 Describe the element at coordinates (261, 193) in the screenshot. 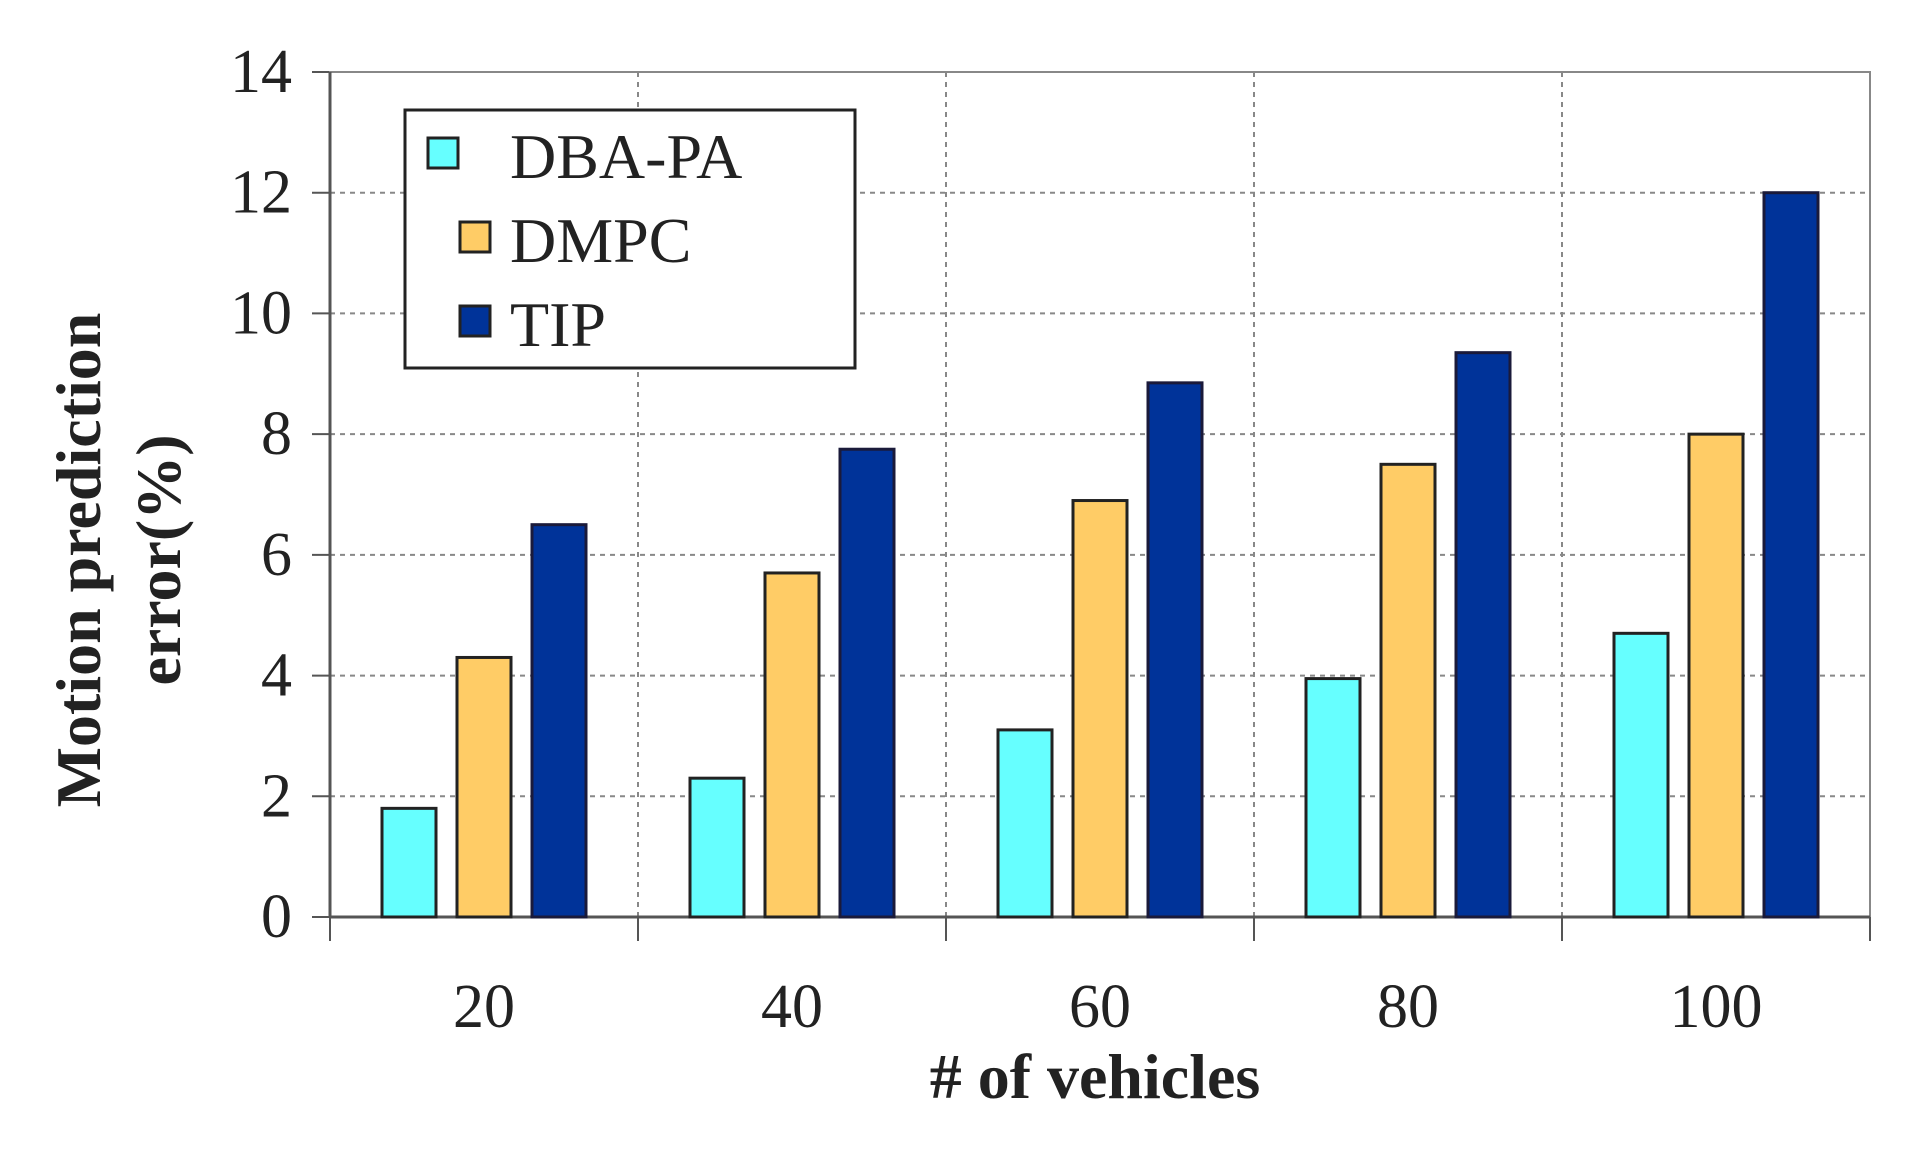

I see `y-tick-label: 12` at that location.